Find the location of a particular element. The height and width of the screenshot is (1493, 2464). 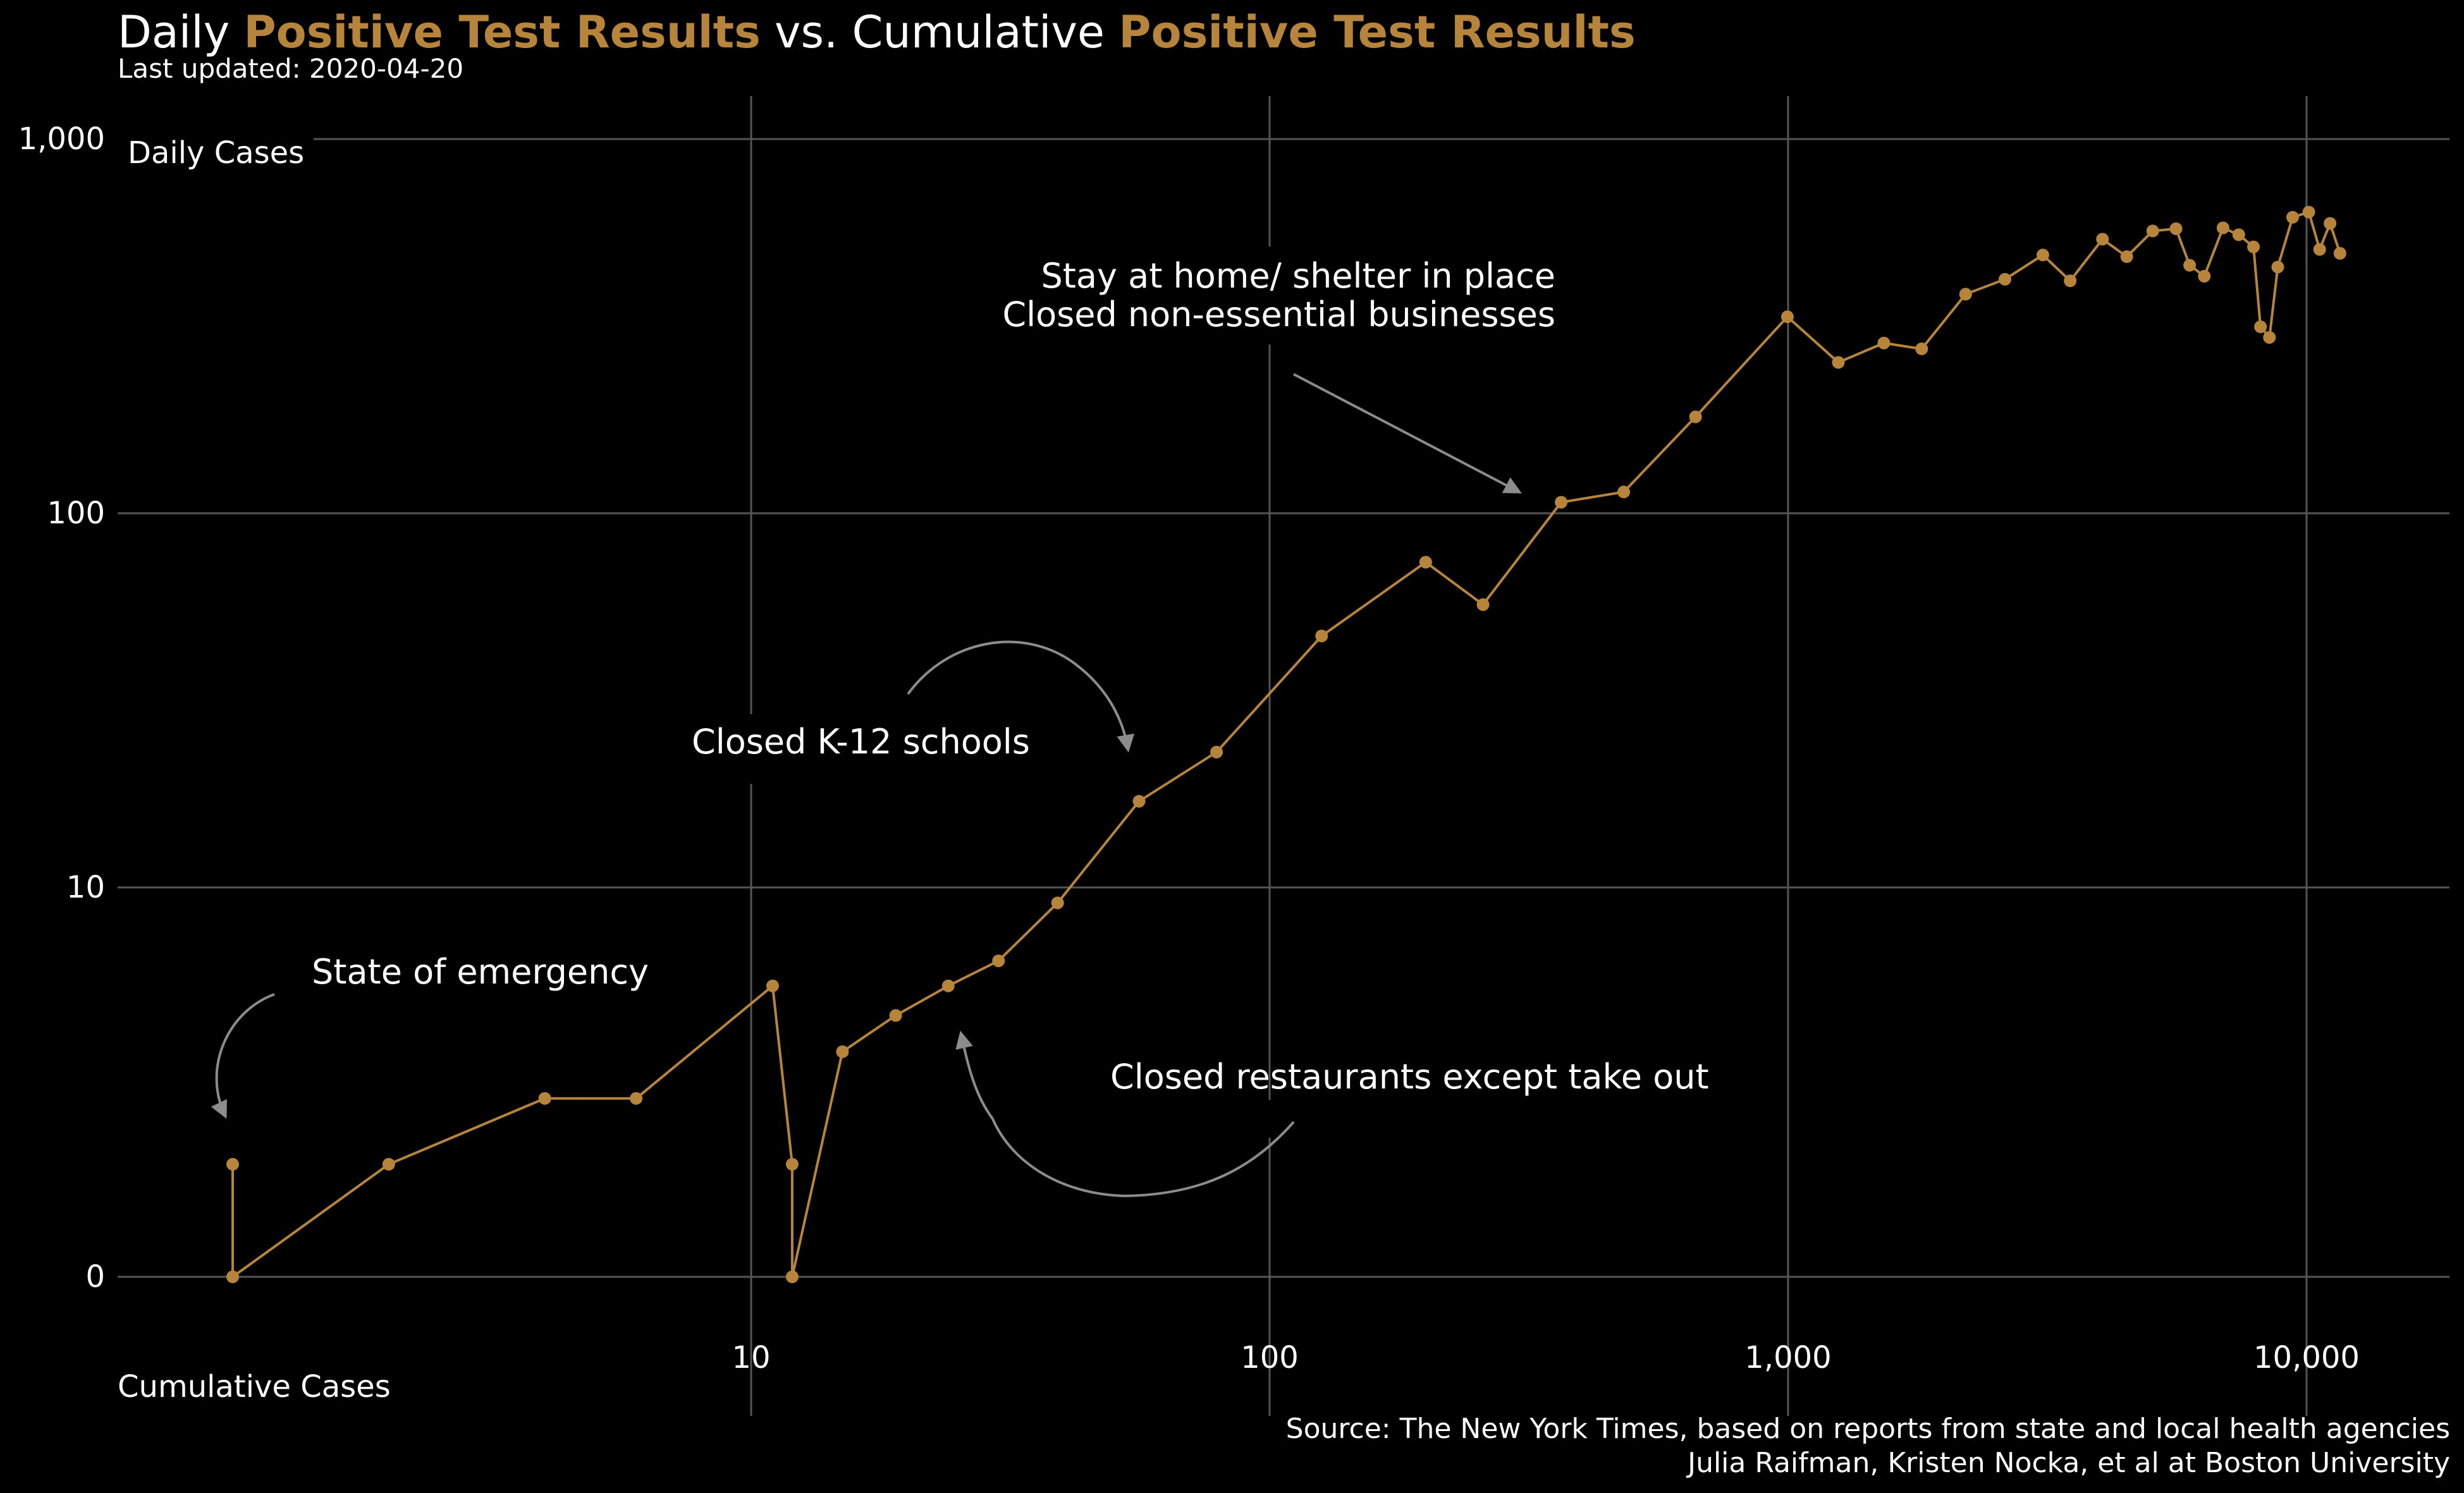

y-axis-label: Daily Cases is located at coordinates (216, 153).